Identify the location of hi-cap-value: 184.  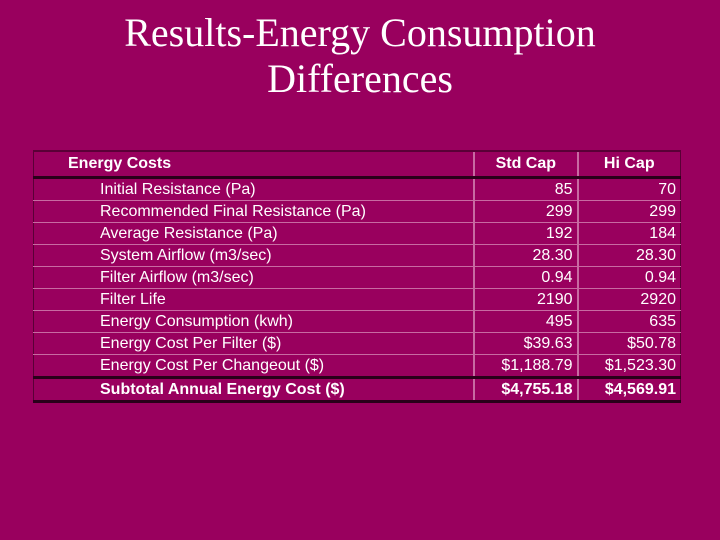
(628, 233).